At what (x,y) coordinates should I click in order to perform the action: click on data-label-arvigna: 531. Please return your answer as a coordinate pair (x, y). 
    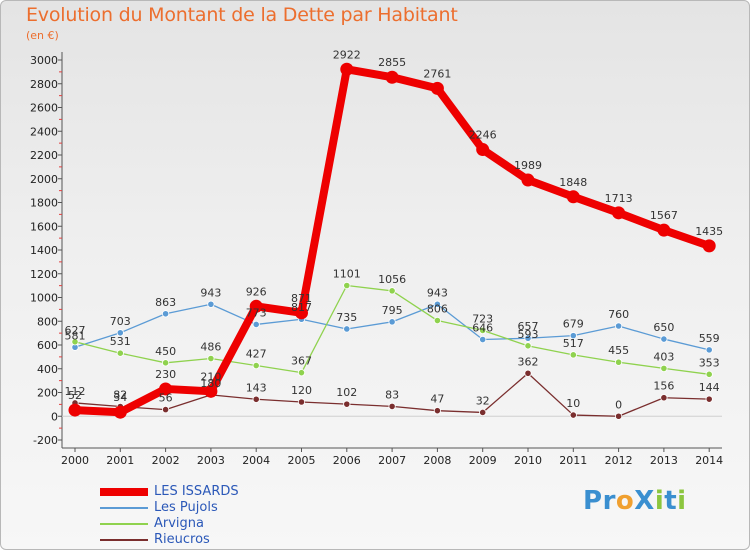
    Looking at the image, I should click on (120, 341).